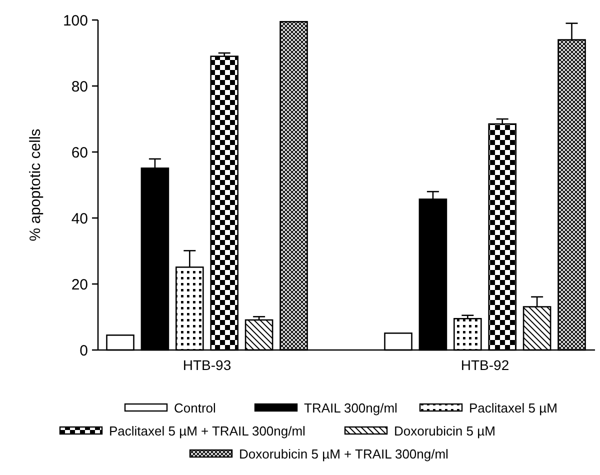 The width and height of the screenshot is (600, 475). Describe the element at coordinates (195, 408) in the screenshot. I see `legend-label: Control` at that location.